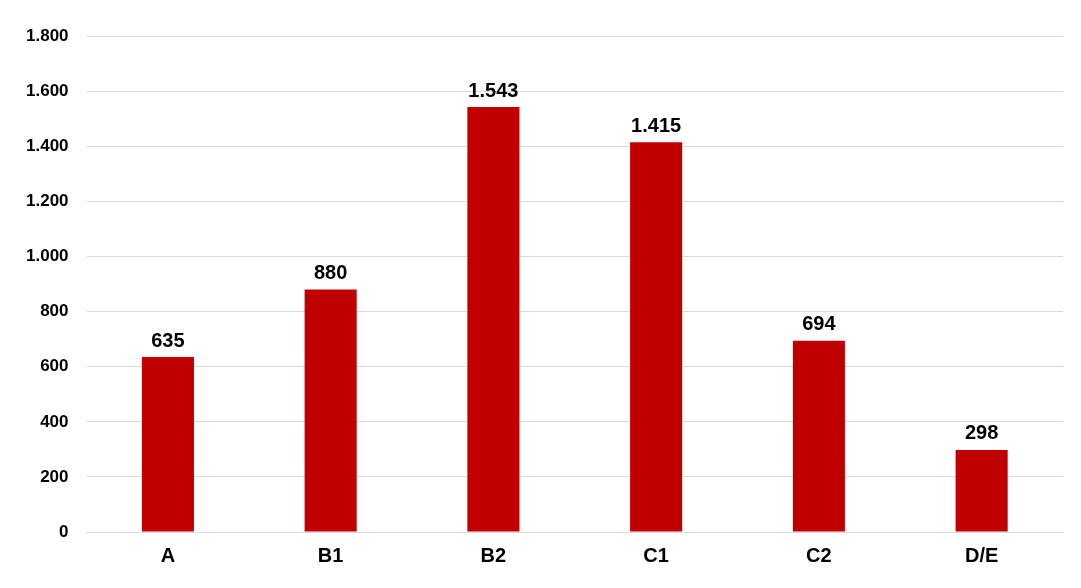 This screenshot has width=1081, height=588. What do you see at coordinates (47, 256) in the screenshot?
I see `y-tick-label: 1.000` at bounding box center [47, 256].